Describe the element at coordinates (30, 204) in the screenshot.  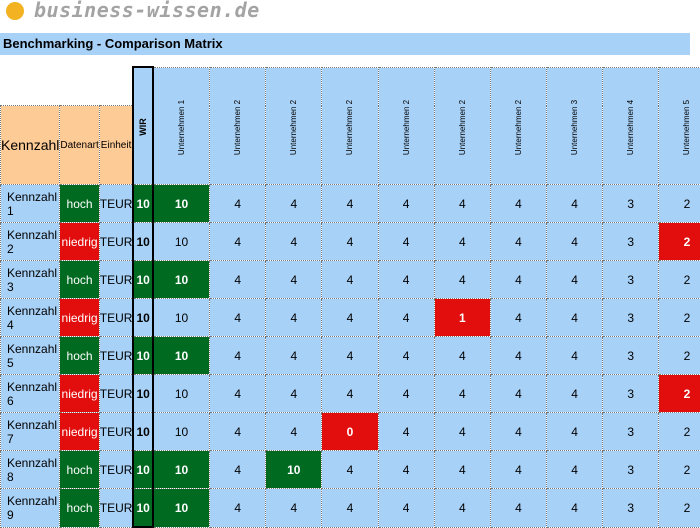
I see `kennzahl-name: Kennzahl 1` at that location.